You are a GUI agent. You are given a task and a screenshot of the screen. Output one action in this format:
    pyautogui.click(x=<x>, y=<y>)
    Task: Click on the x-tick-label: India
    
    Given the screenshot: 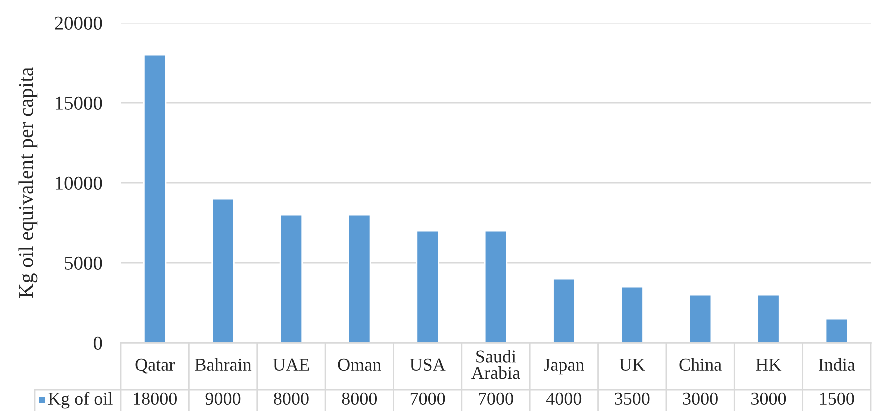 What is the action you would take?
    pyautogui.click(x=837, y=365)
    